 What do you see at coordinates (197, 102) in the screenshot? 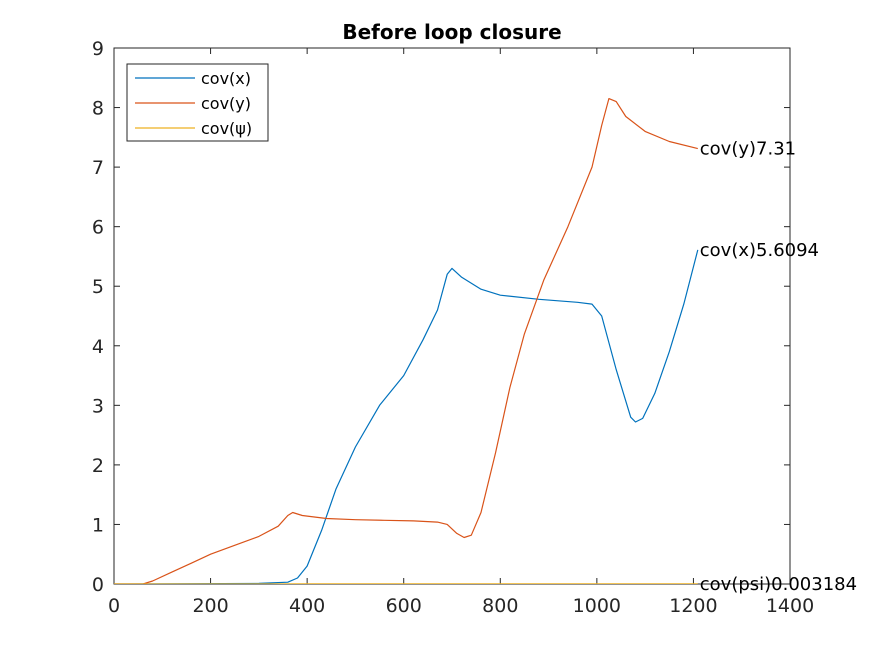
I see `legend: cov(x) cov(y) cov(ψ)` at bounding box center [197, 102].